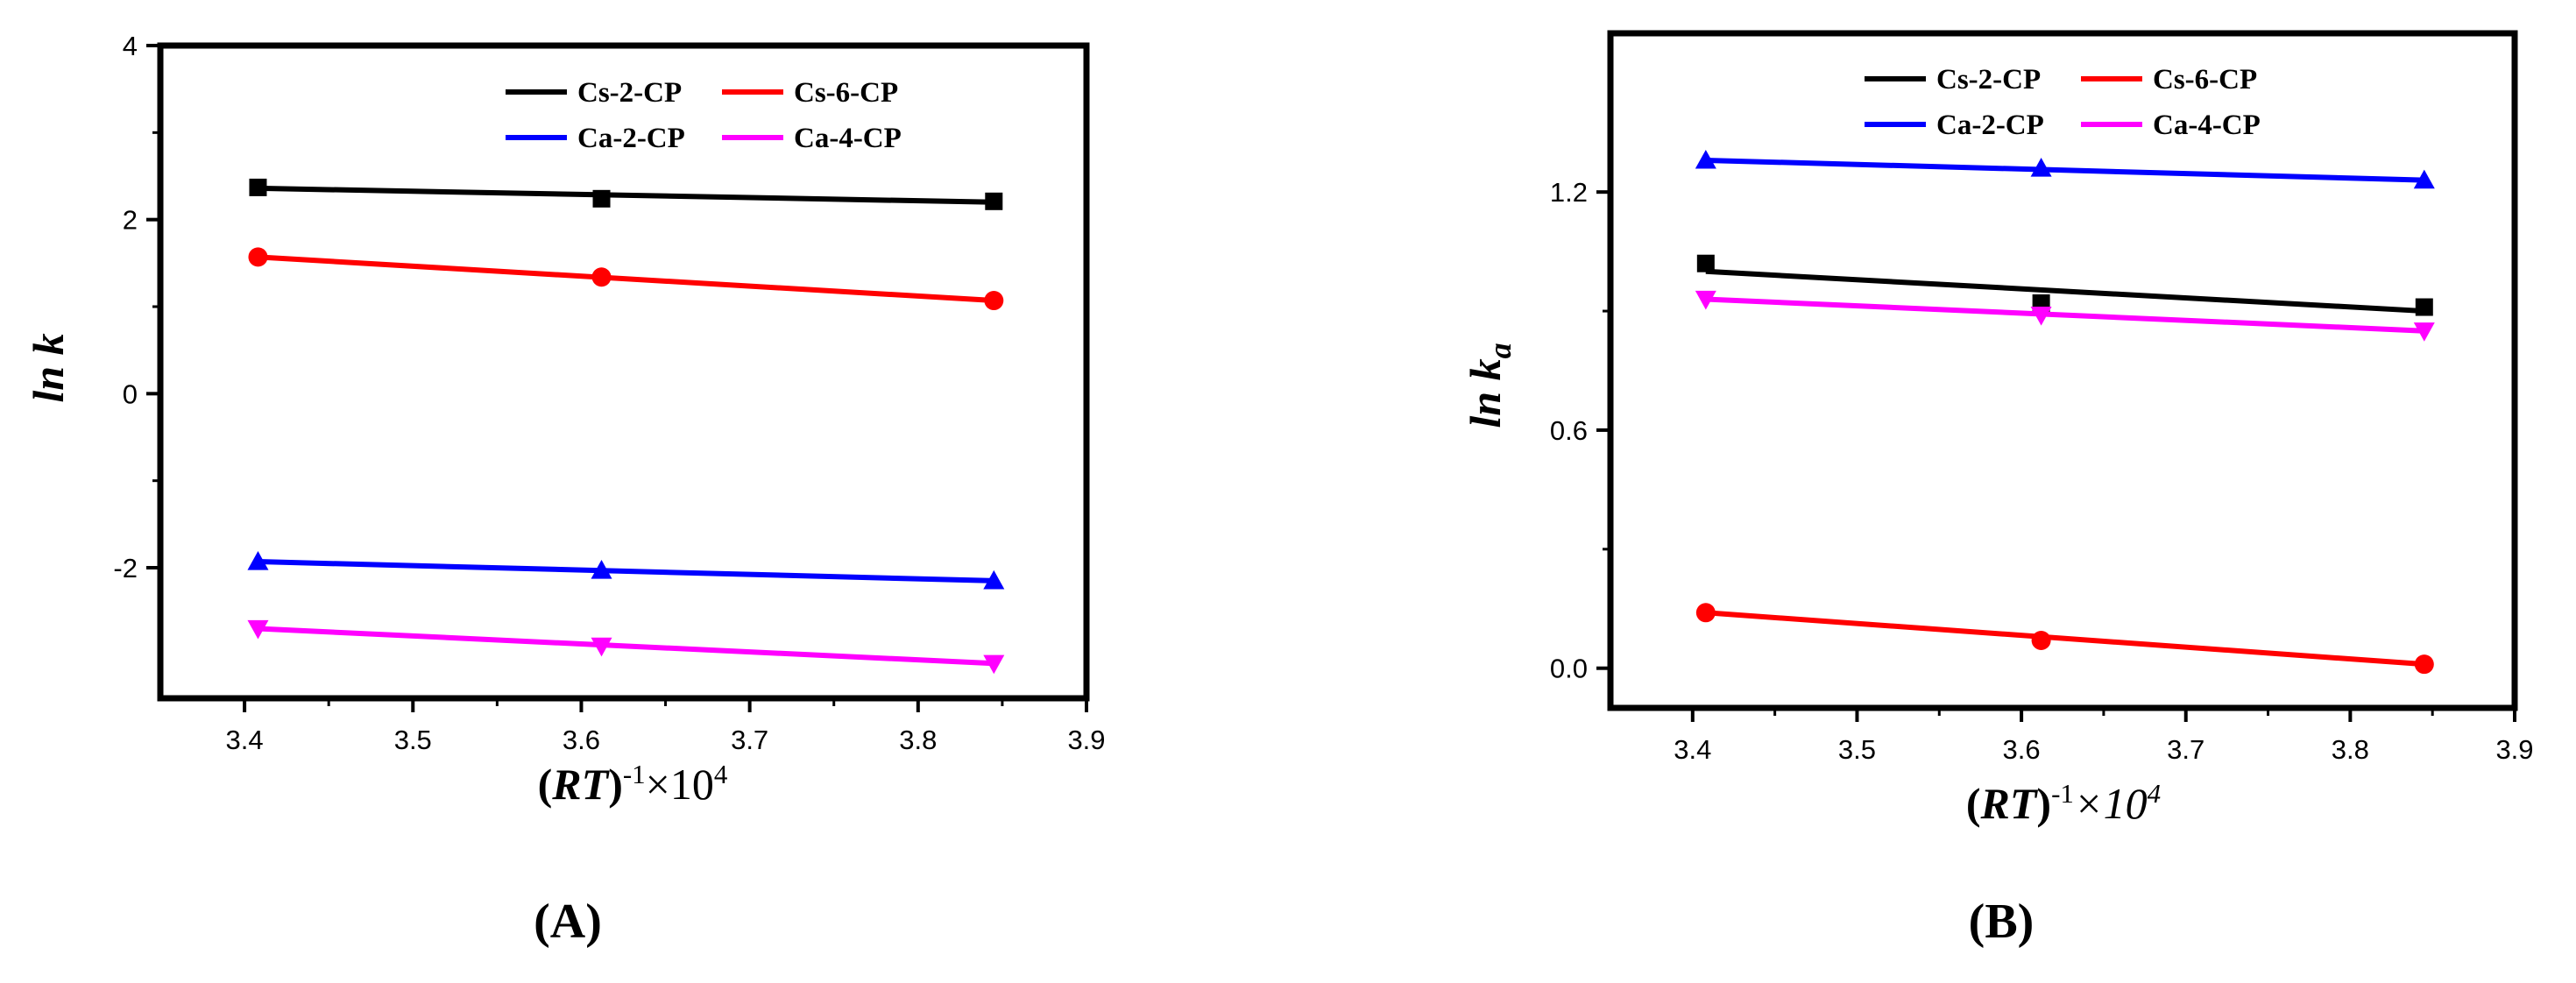 Image resolution: width=2576 pixels, height=983 pixels. Describe the element at coordinates (125, 568) in the screenshot. I see `y-tick-label: -2` at that location.